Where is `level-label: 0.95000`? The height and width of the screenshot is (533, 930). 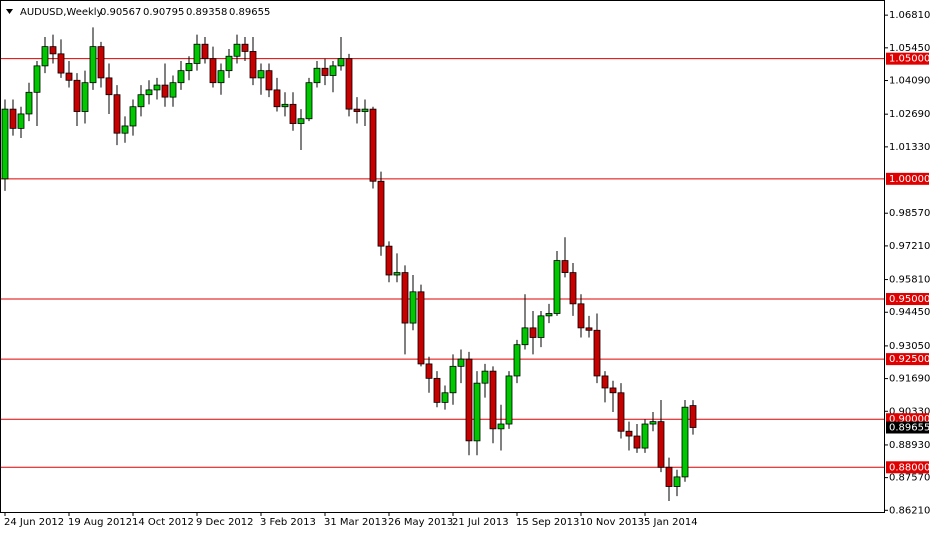
level-label: 0.95000 is located at coordinates (909, 299).